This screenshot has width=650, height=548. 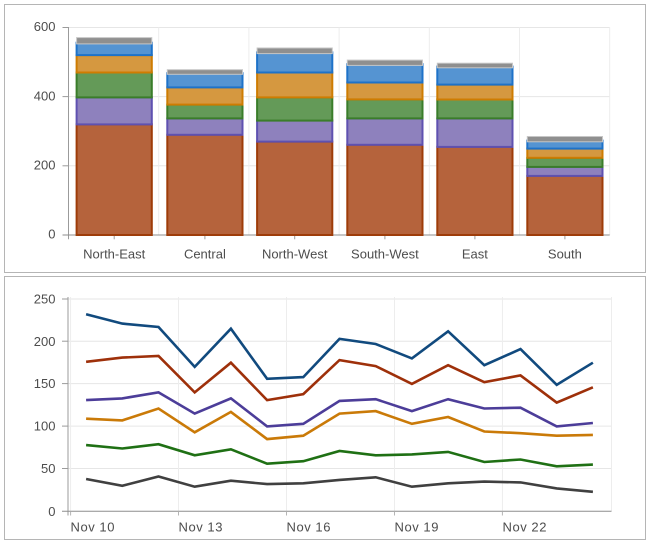 What do you see at coordinates (417, 527) in the screenshot?
I see `svg-text: Nov 19` at bounding box center [417, 527].